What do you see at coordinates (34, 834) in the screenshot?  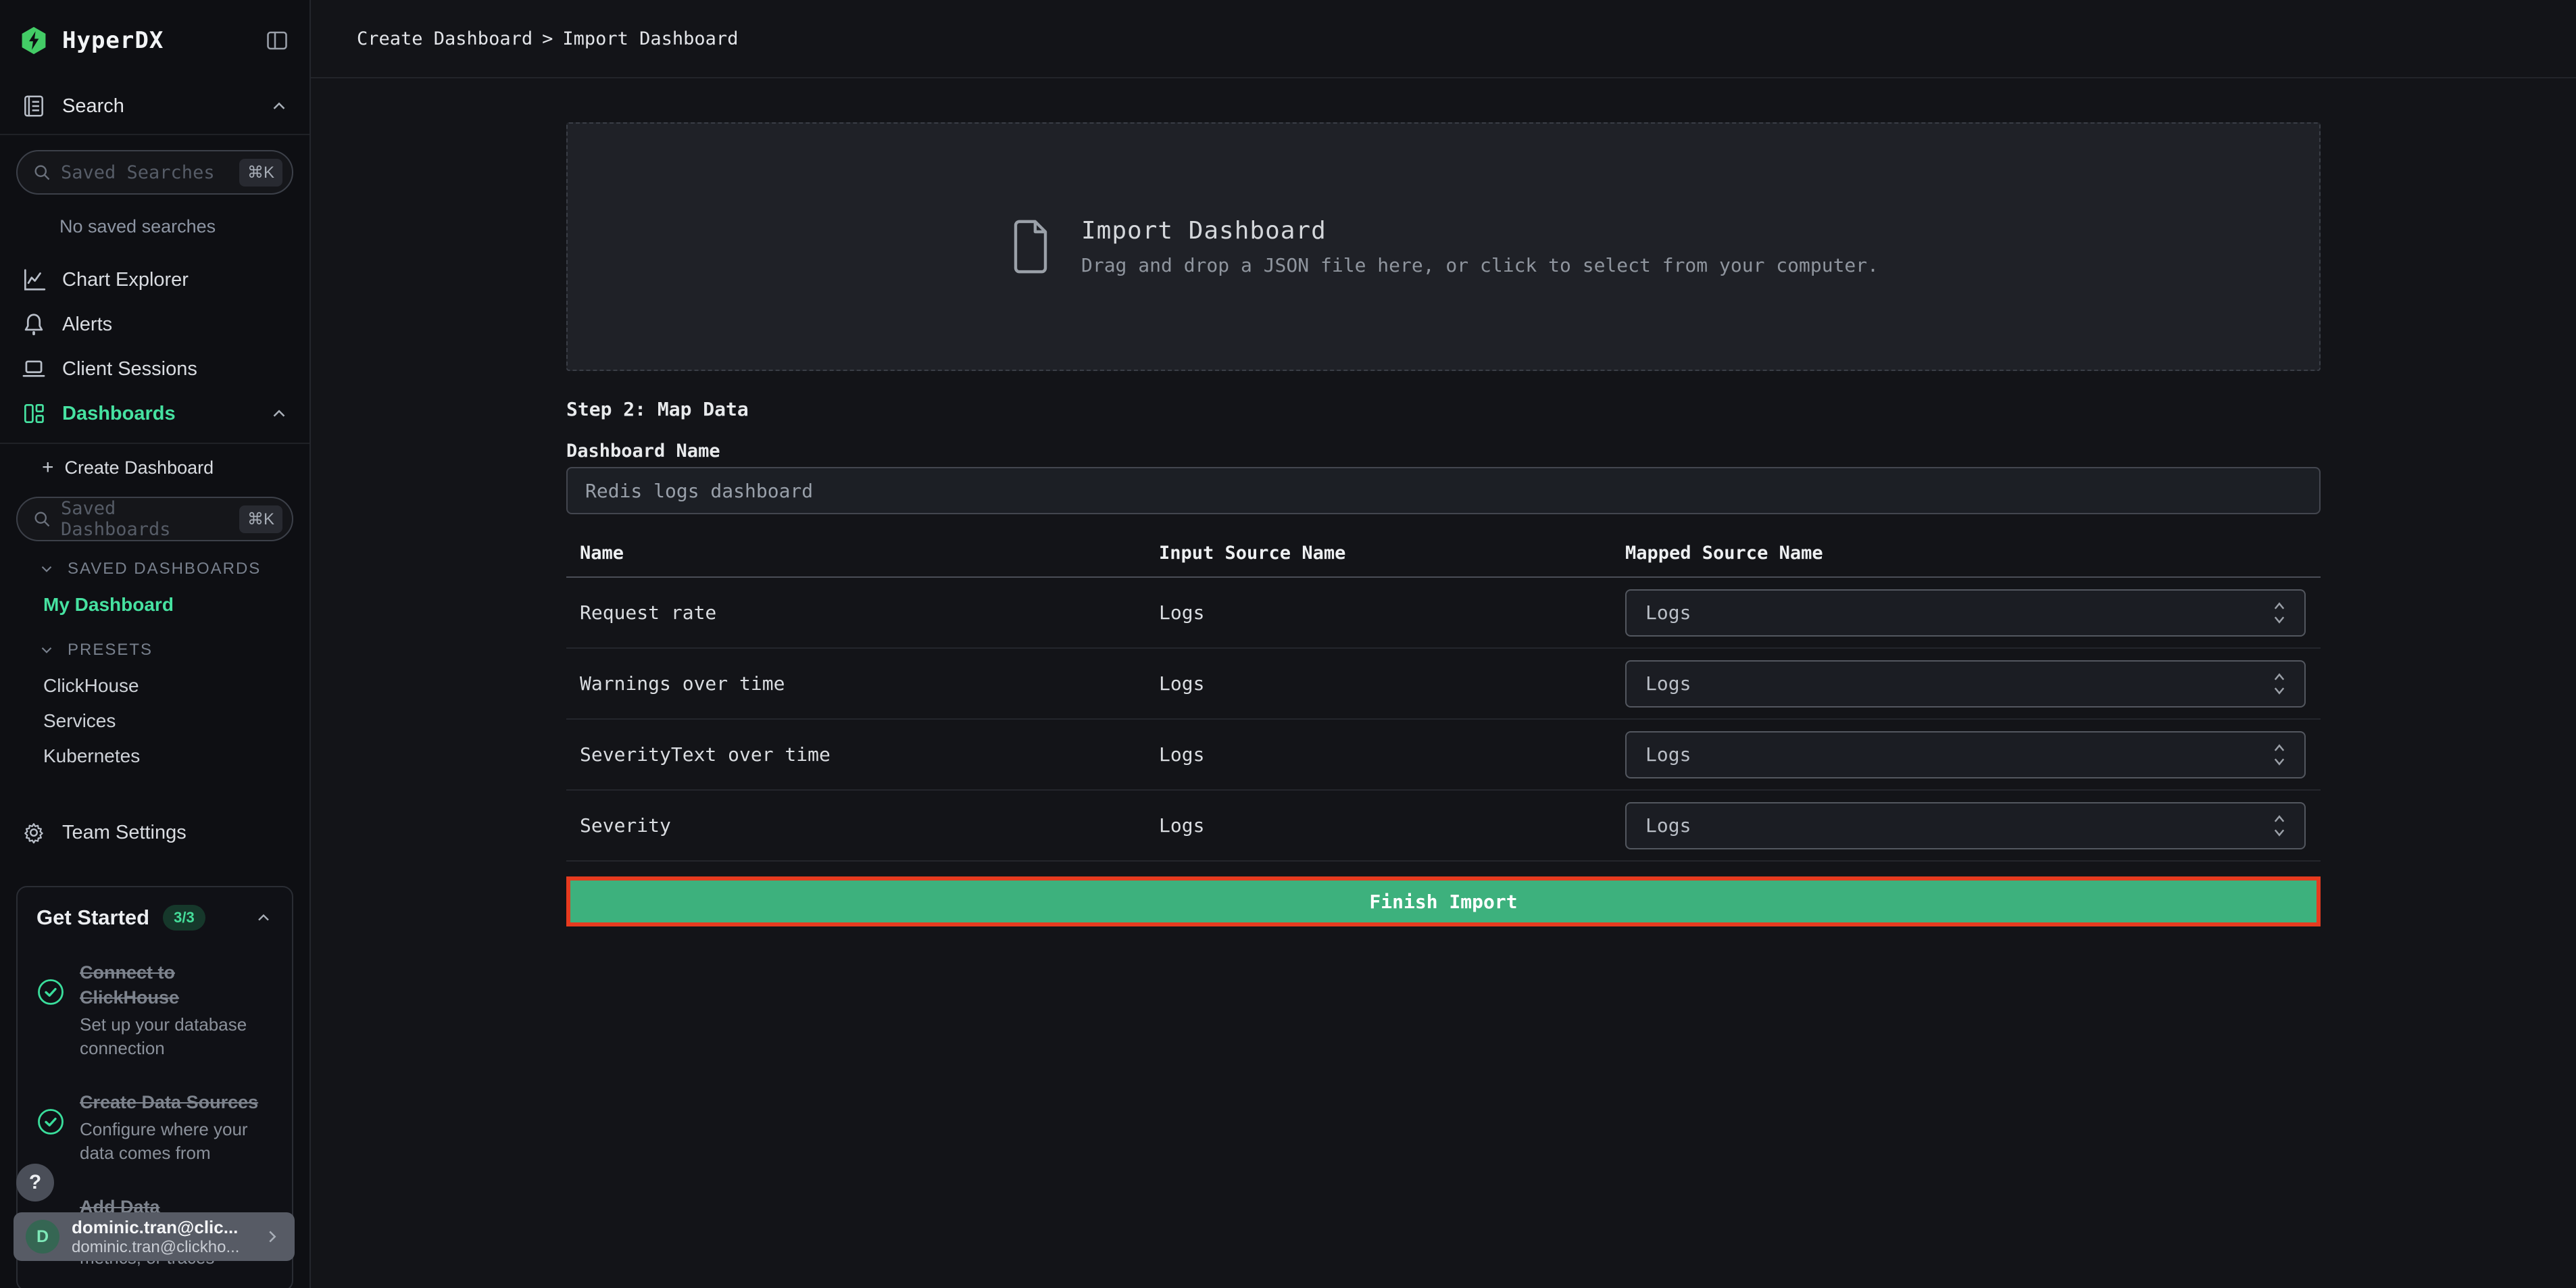 I see `gear-icon` at bounding box center [34, 834].